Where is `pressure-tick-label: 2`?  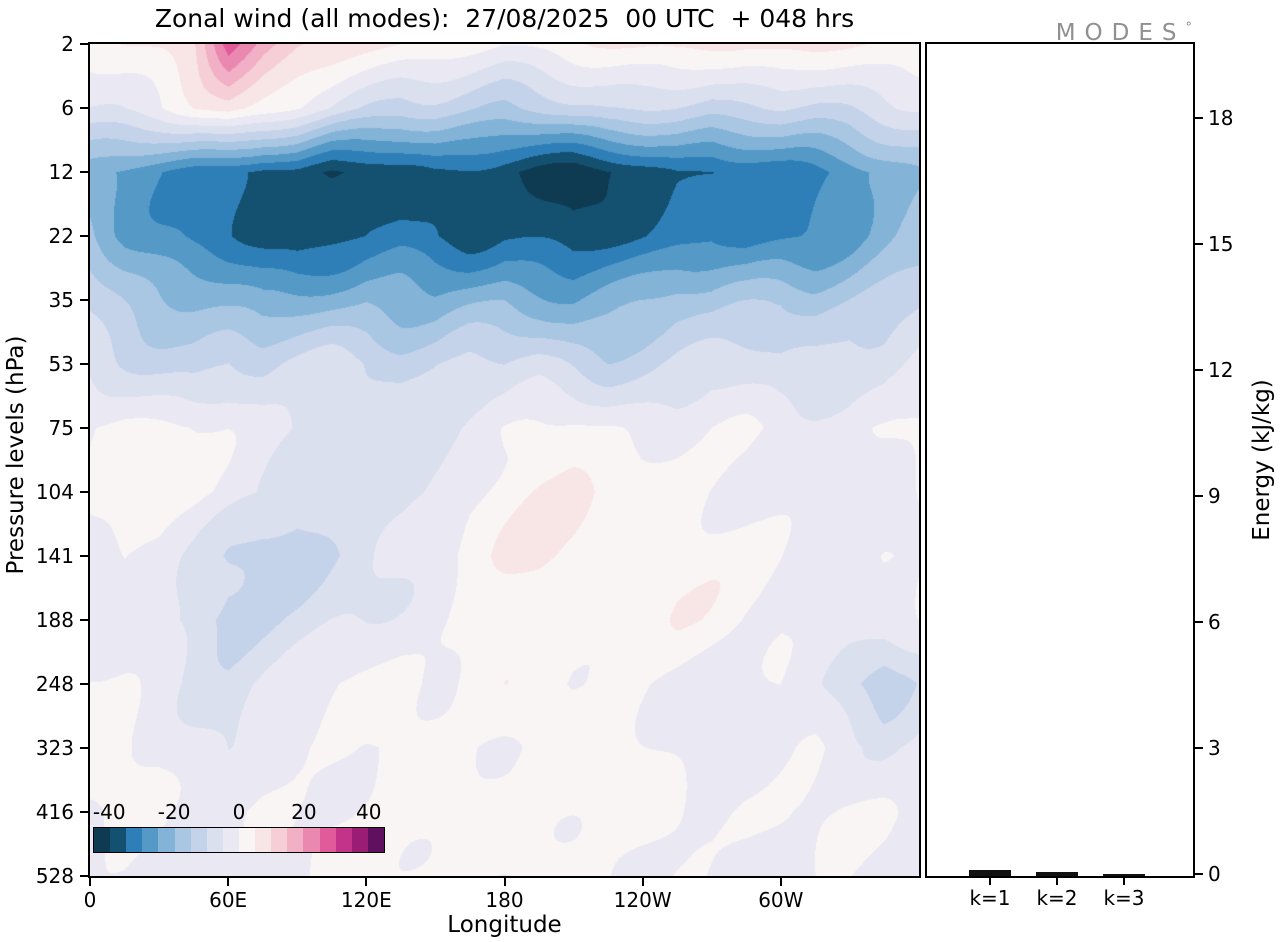 pressure-tick-label: 2 is located at coordinates (67, 44).